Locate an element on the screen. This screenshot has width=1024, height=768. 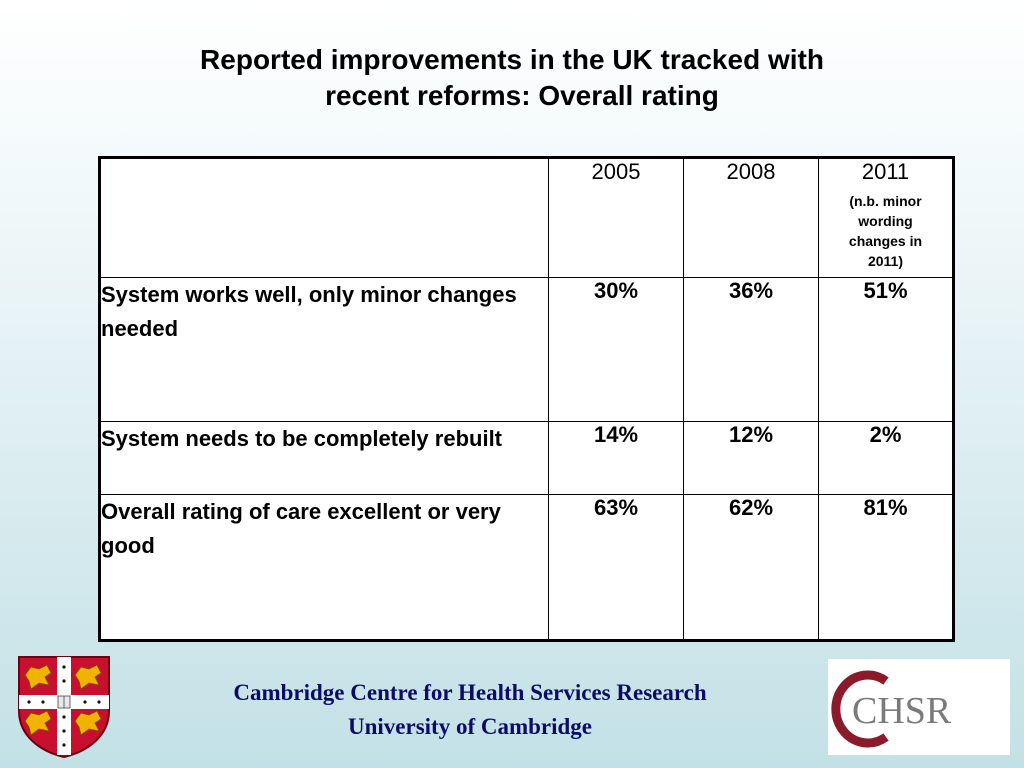
row-label: System needs to be completely rebuilt is located at coordinates (324, 457).